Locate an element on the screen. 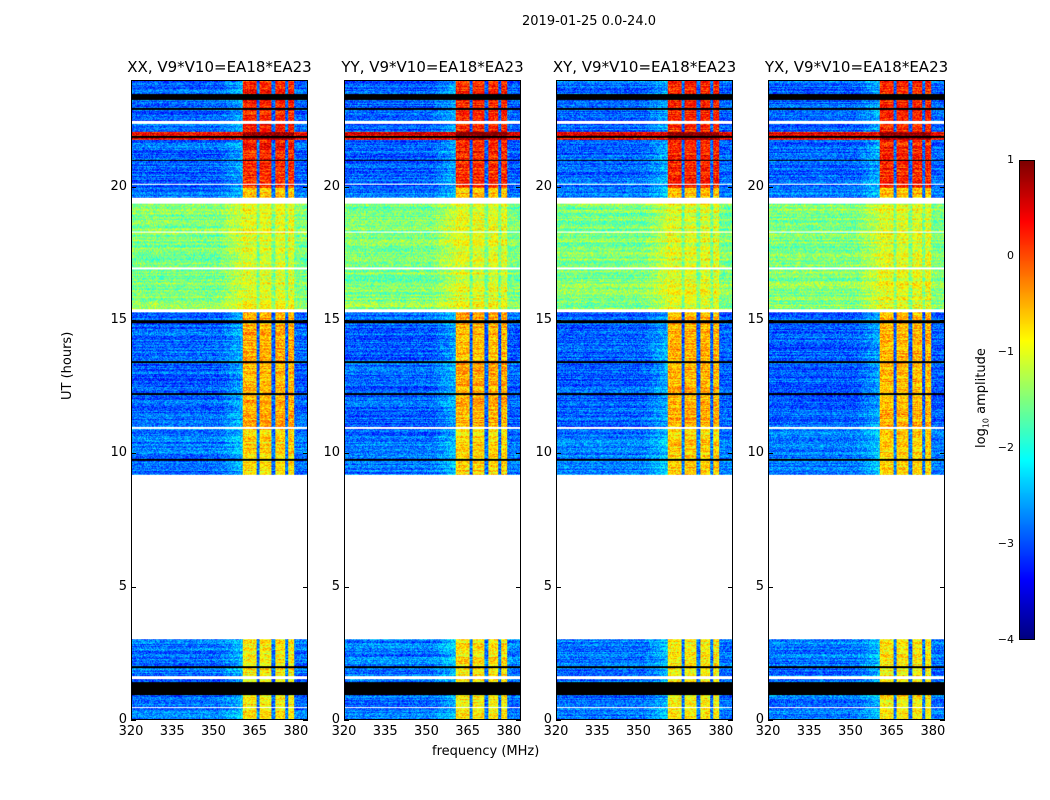 The image size is (1050, 800). colorbar-tick-label: −3 is located at coordinates (1005, 543).